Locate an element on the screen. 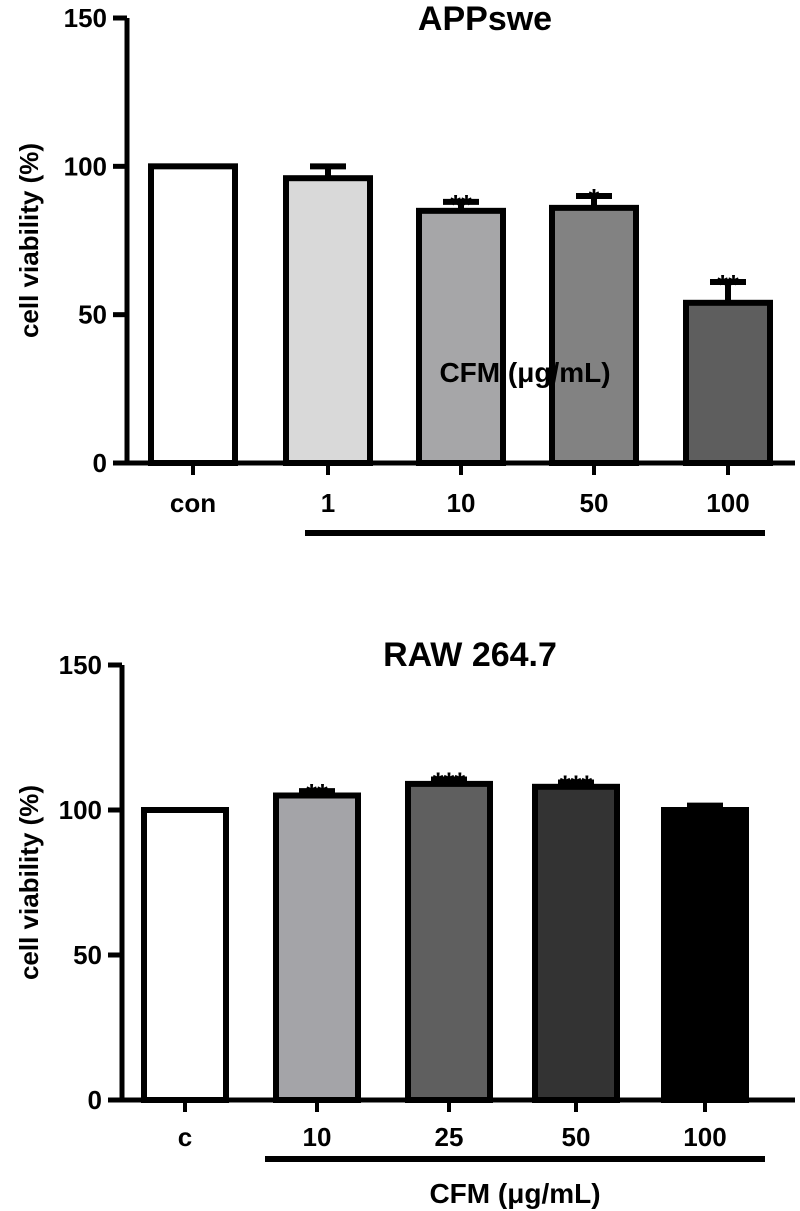 The image size is (800, 1211). x-tick-label: con is located at coordinates (193, 503).